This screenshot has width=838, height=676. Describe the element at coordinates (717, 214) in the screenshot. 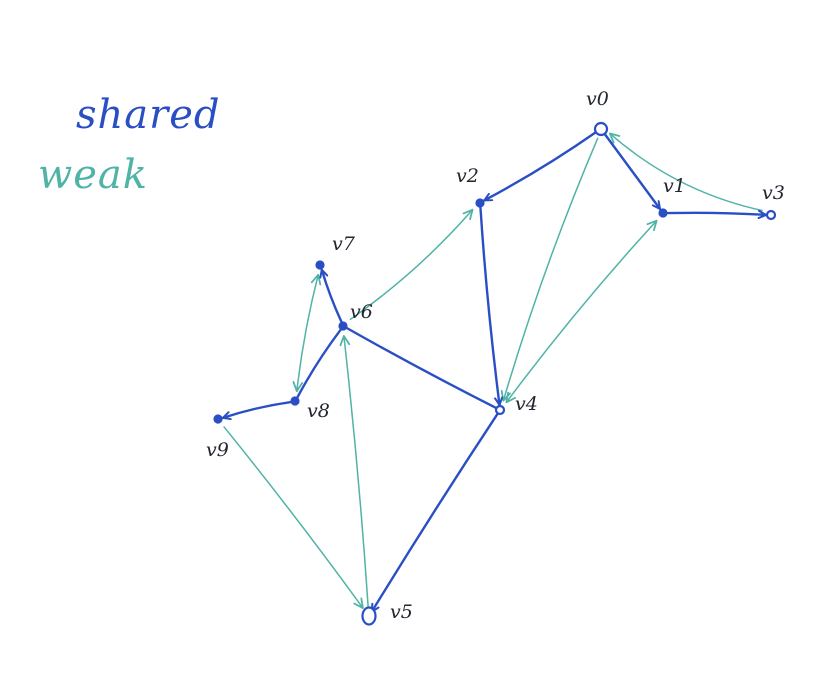

I see `edge-shared-v1-v3` at that location.